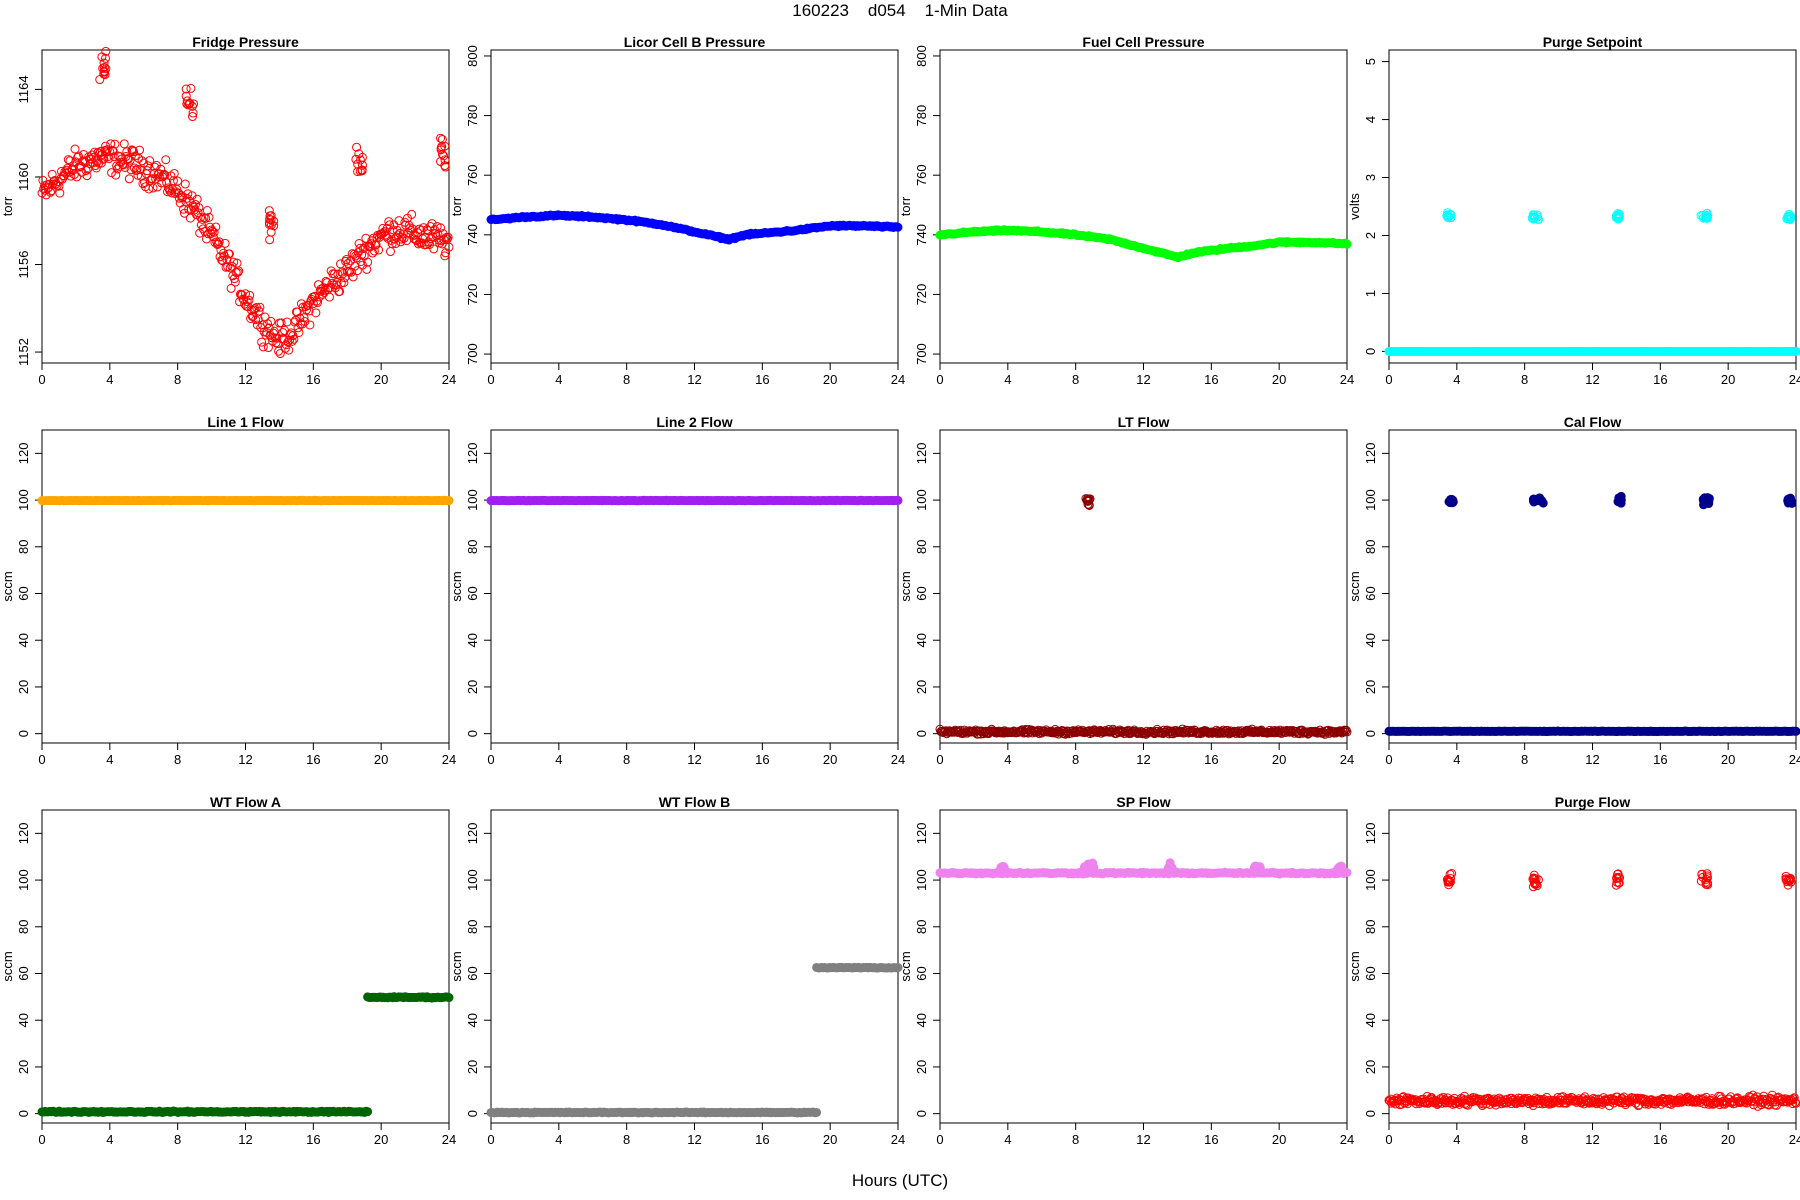 Image resolution: width=1800 pixels, height=1200 pixels. Describe the element at coordinates (1144, 422) in the screenshot. I see `panel-title: LT Flow` at that location.